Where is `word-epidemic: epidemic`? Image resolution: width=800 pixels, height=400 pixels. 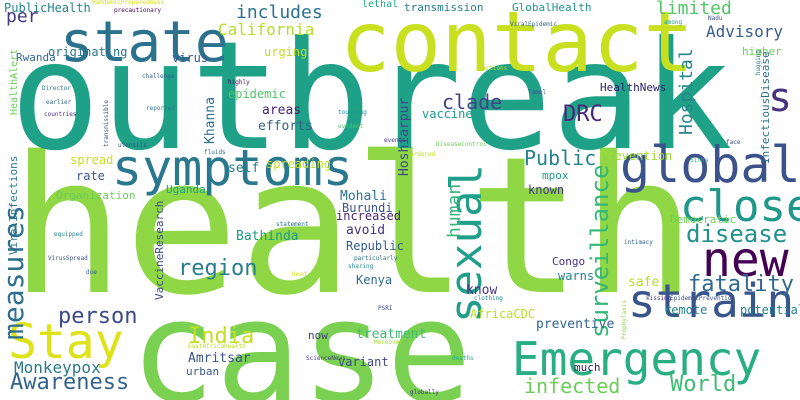
word-epidemic: epidemic is located at coordinates (257, 94).